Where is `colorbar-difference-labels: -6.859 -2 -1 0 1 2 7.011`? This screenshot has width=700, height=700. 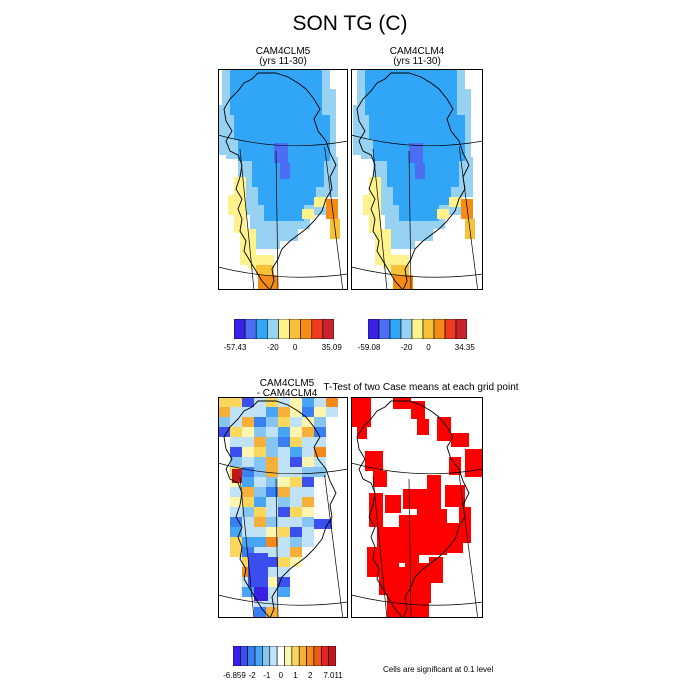 colorbar-difference-labels: -6.859 -2 -1 0 1 2 7.011 is located at coordinates (283, 676).